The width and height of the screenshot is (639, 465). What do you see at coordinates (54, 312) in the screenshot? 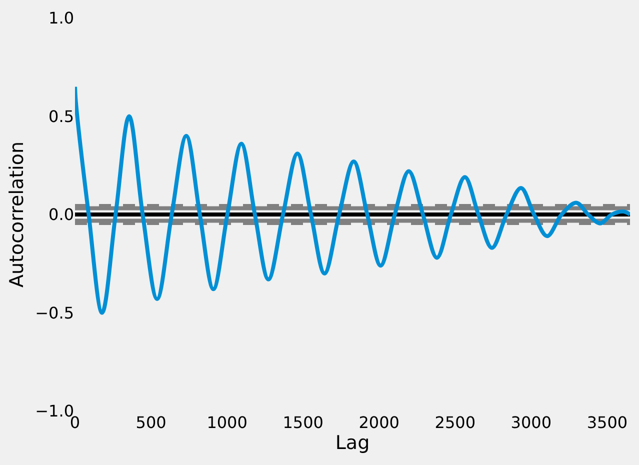
I see `y-tick-label: −0.5` at bounding box center [54, 312].